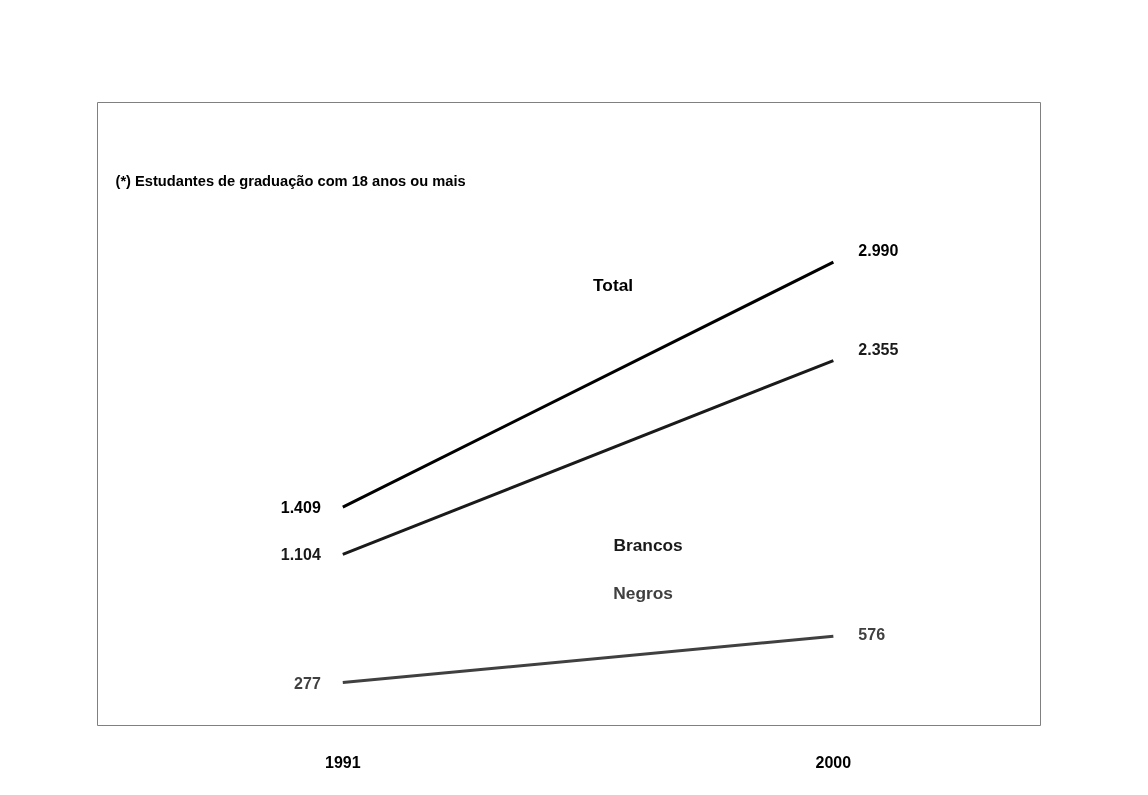 The width and height of the screenshot is (1148, 795). Describe the element at coordinates (878, 251) in the screenshot. I see `data-label: 2.990` at that location.